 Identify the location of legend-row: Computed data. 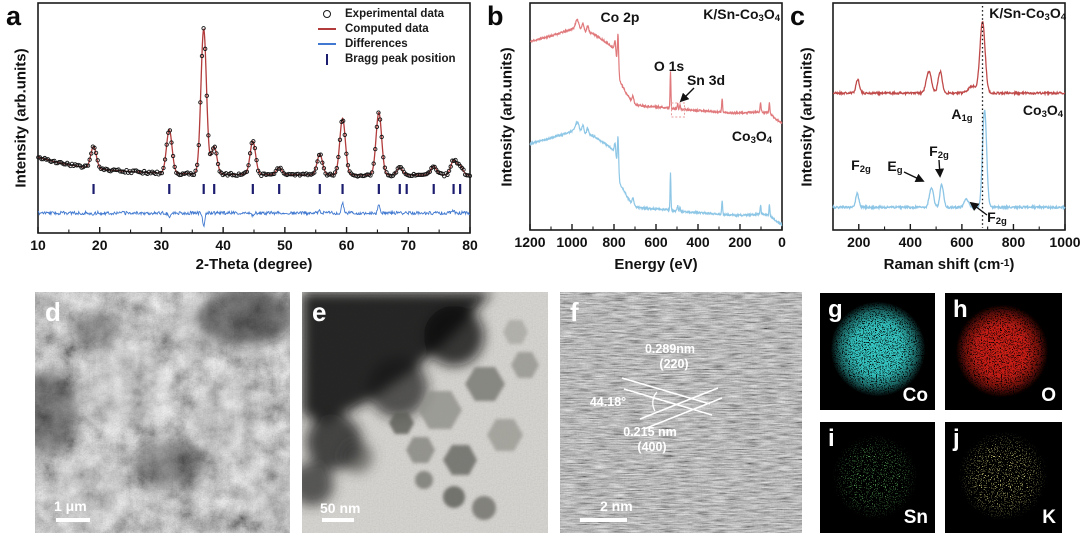
(385, 29).